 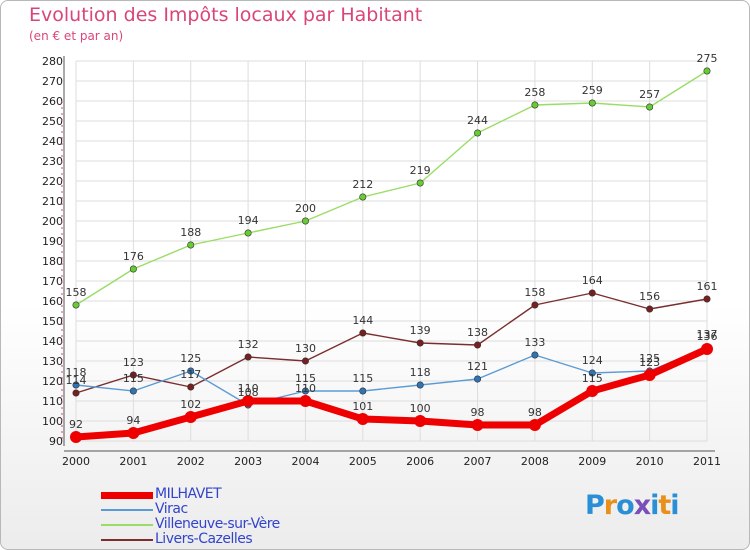 What do you see at coordinates (642, 505) in the screenshot?
I see `logo-letter: x` at bounding box center [642, 505].